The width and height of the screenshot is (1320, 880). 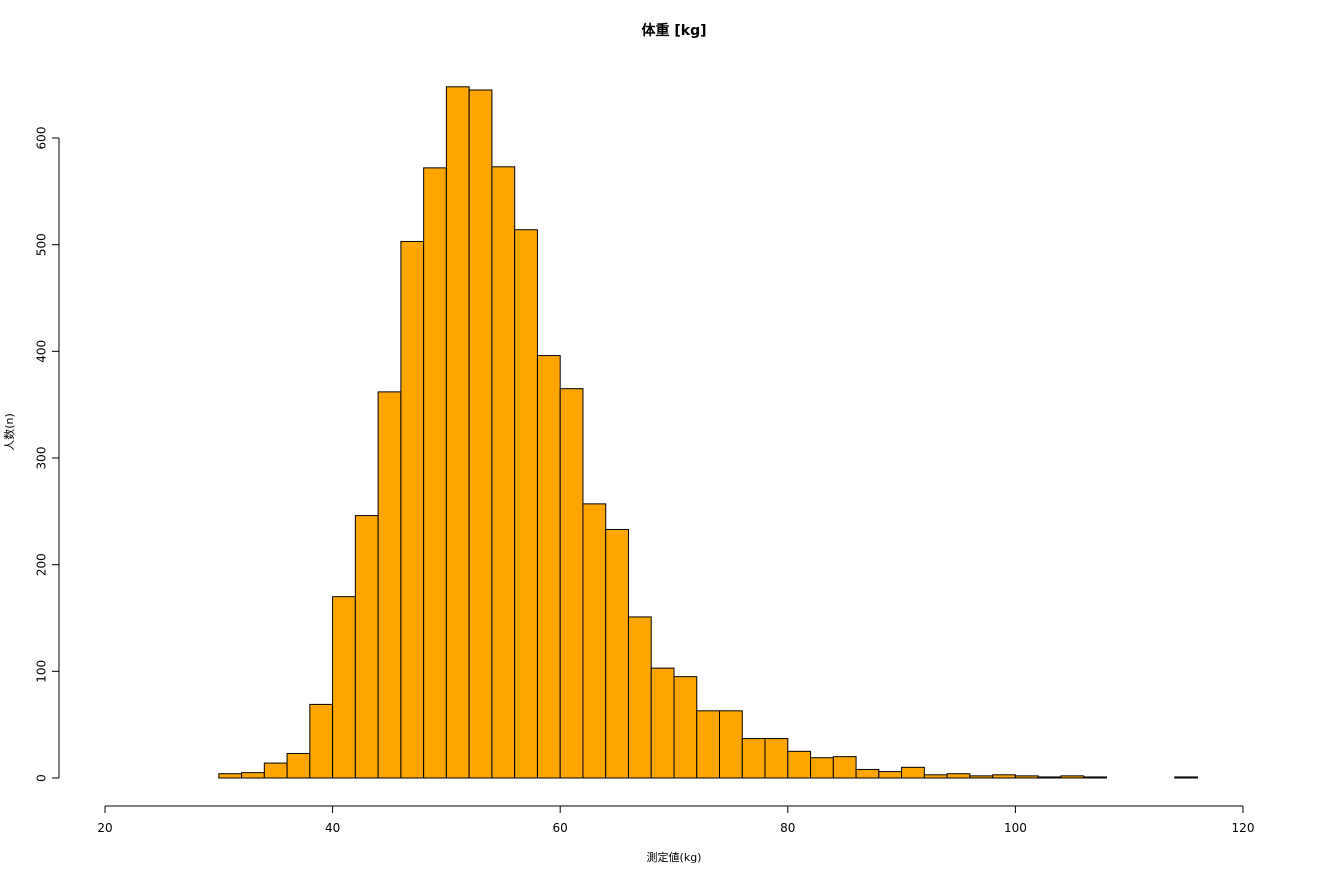 What do you see at coordinates (104, 828) in the screenshot?
I see `x-tick-label: 20` at bounding box center [104, 828].